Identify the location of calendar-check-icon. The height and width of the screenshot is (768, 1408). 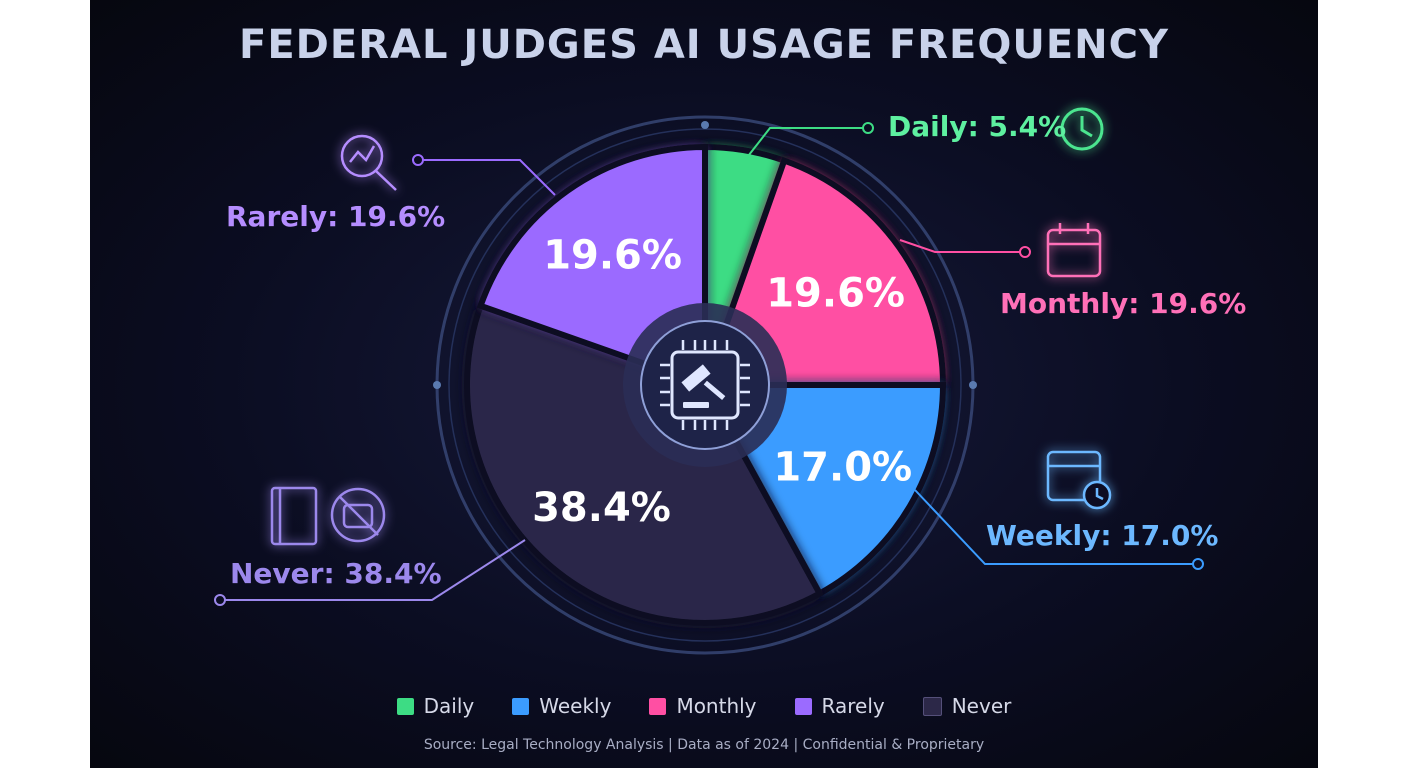
(1079, 480).